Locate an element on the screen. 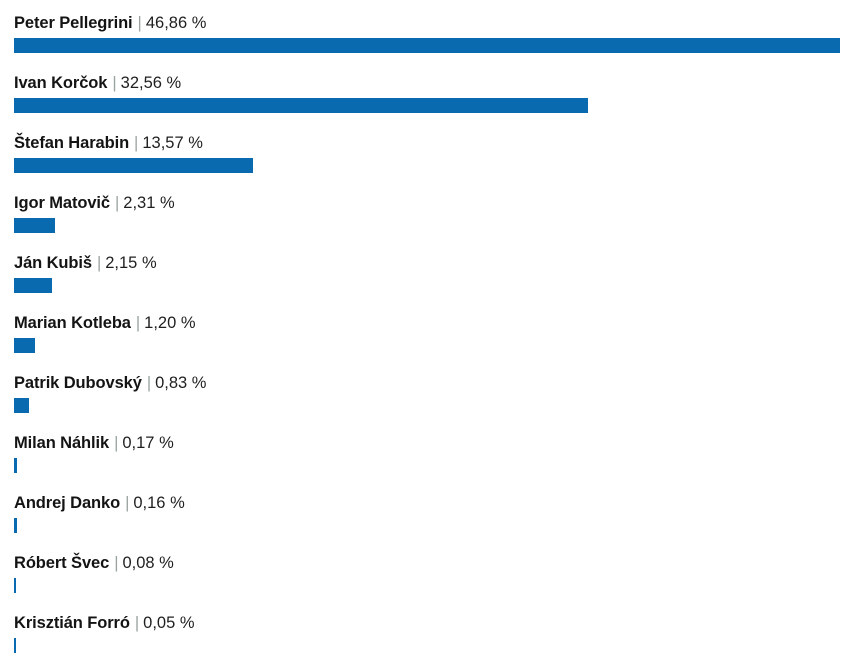 The width and height of the screenshot is (866, 660). candidate-label: Ivan Korčok | 32,56 % is located at coordinates (97, 83).